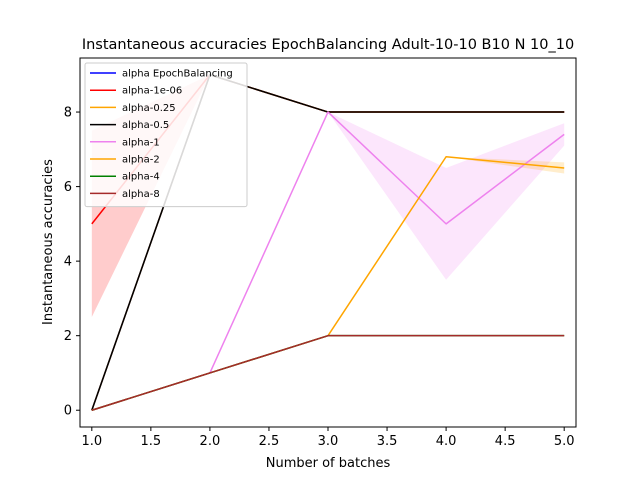  Describe the element at coordinates (269, 441) in the screenshot. I see `x-tick-label: 2.5` at that location.